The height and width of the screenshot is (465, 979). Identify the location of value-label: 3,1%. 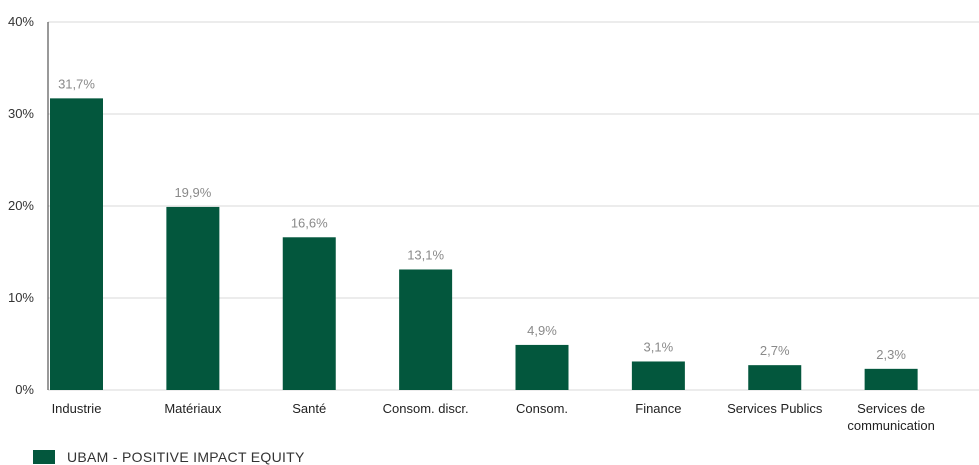
(659, 346).